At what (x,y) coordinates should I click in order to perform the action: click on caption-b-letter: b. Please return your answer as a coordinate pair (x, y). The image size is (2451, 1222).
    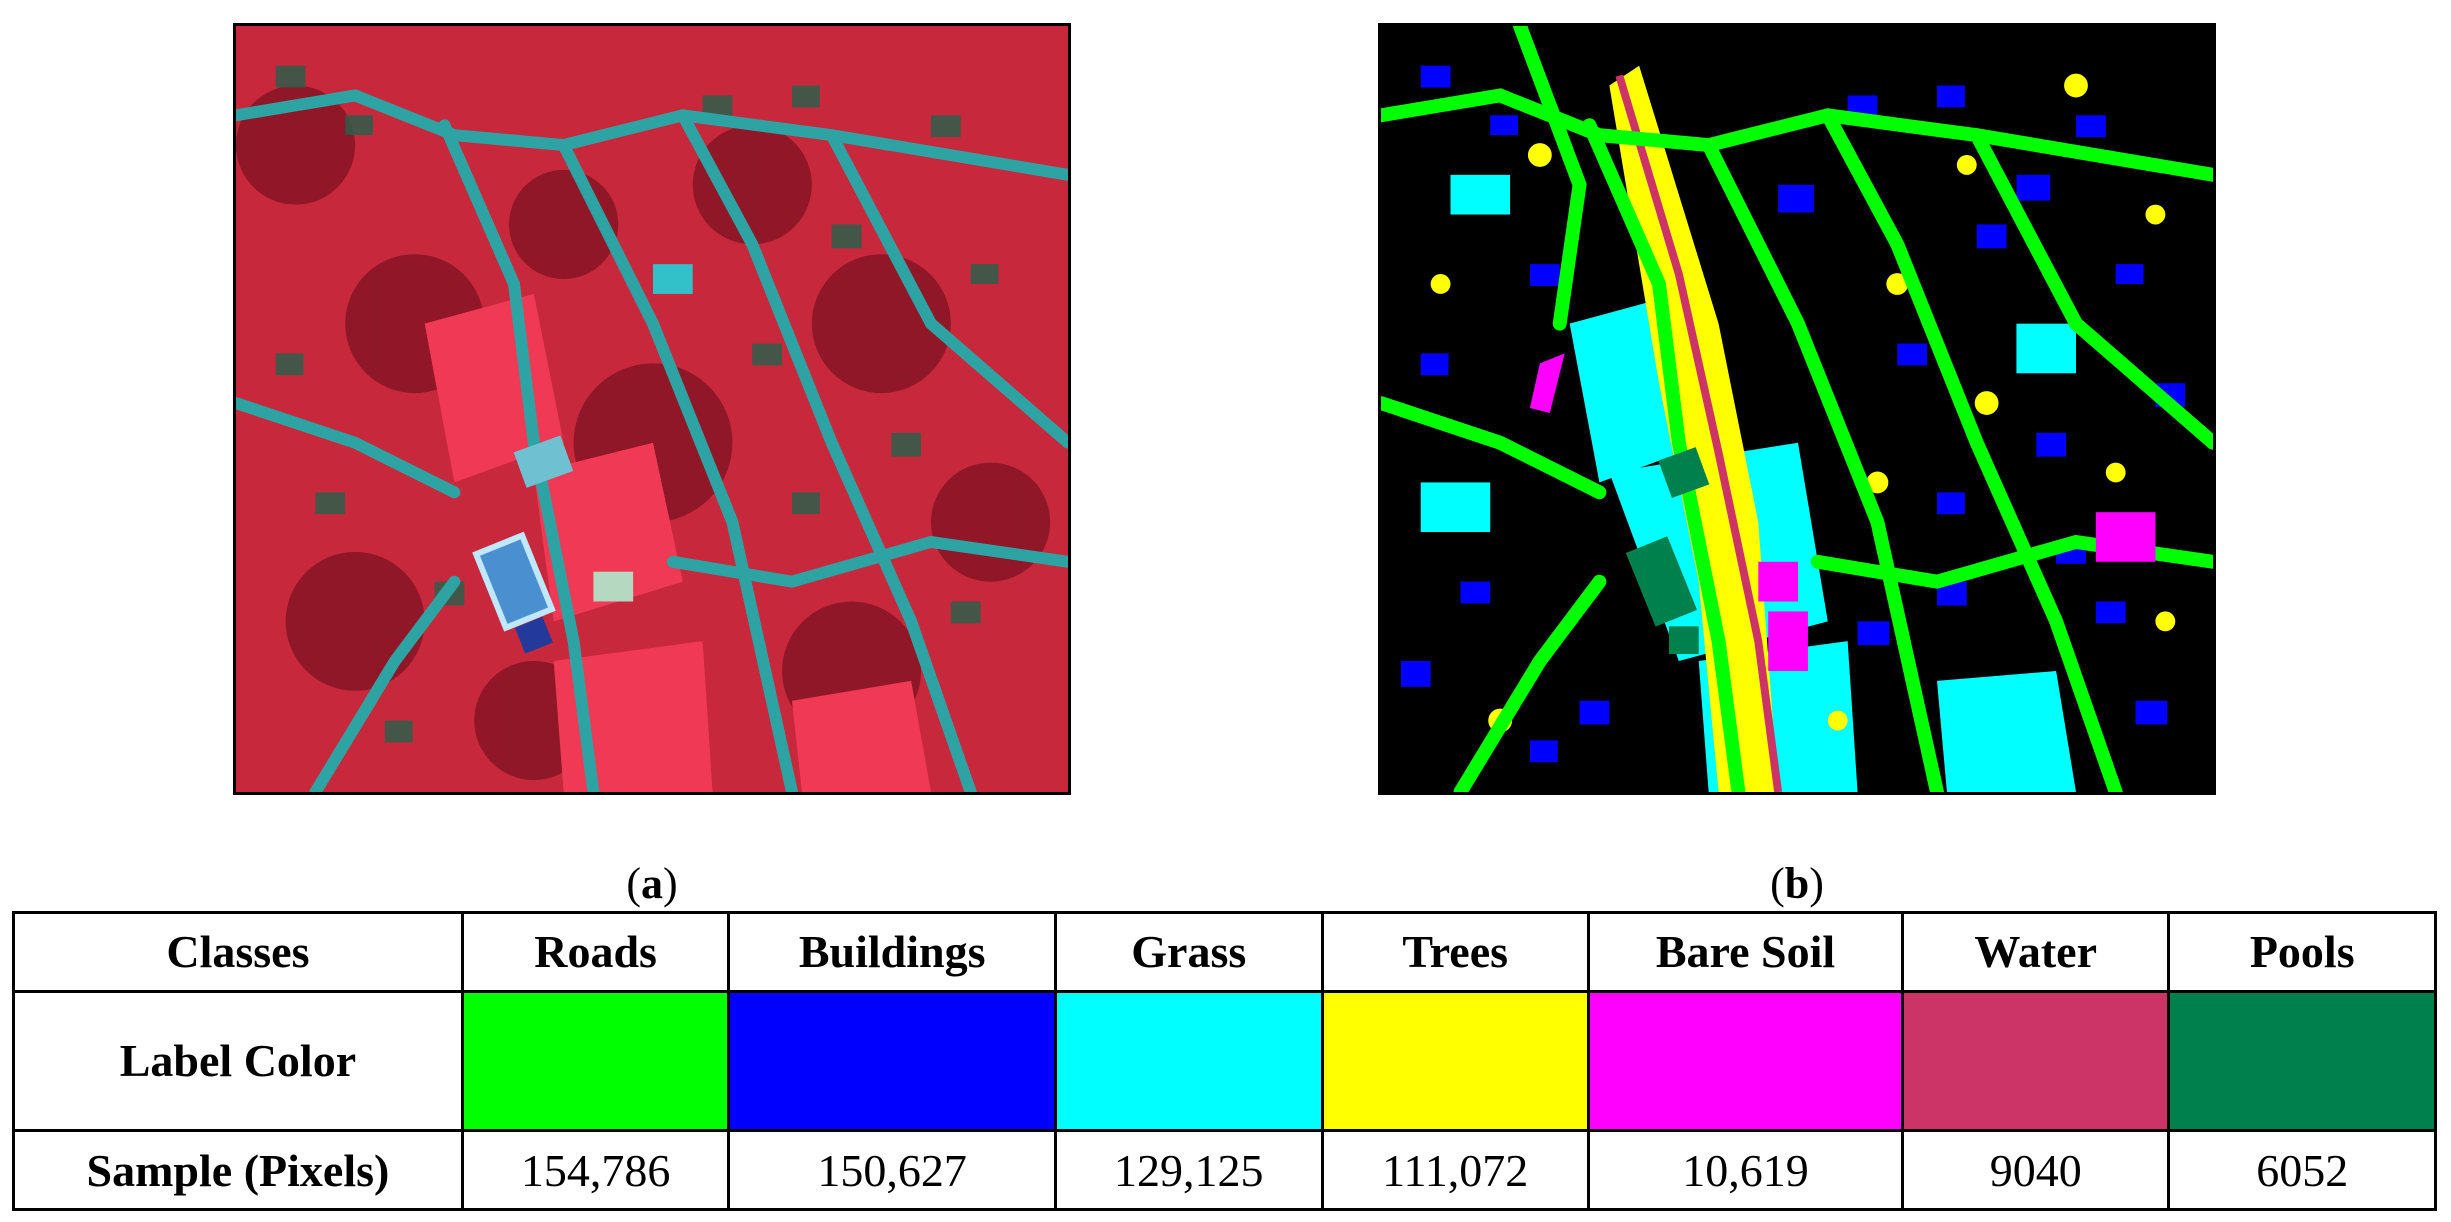
    Looking at the image, I should click on (1797, 883).